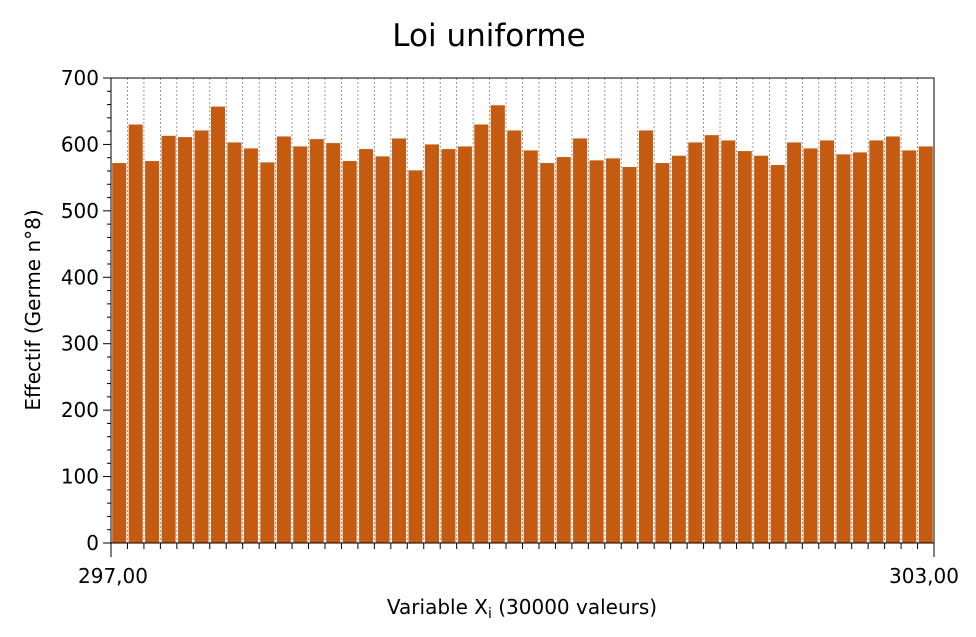  I want to click on x-axis-label-main: Variable X, so click(437, 607).